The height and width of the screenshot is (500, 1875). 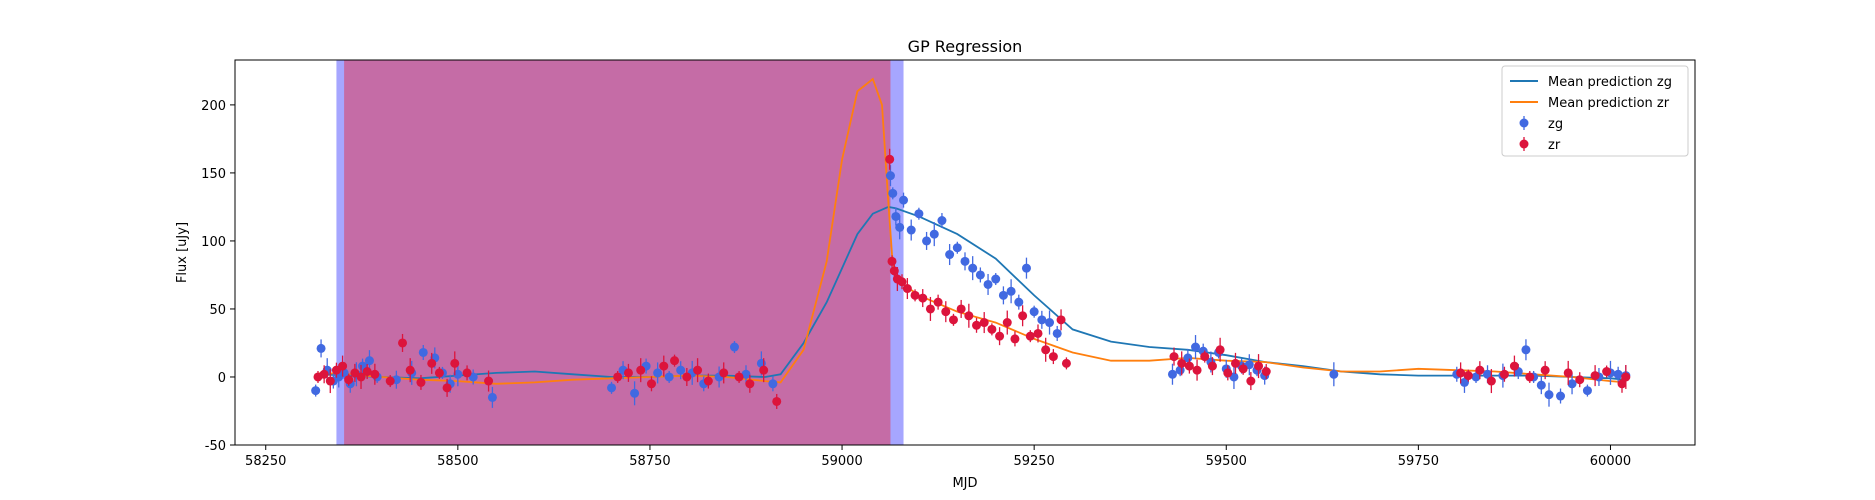 I want to click on x-axis-label: MJD, so click(x=964, y=483).